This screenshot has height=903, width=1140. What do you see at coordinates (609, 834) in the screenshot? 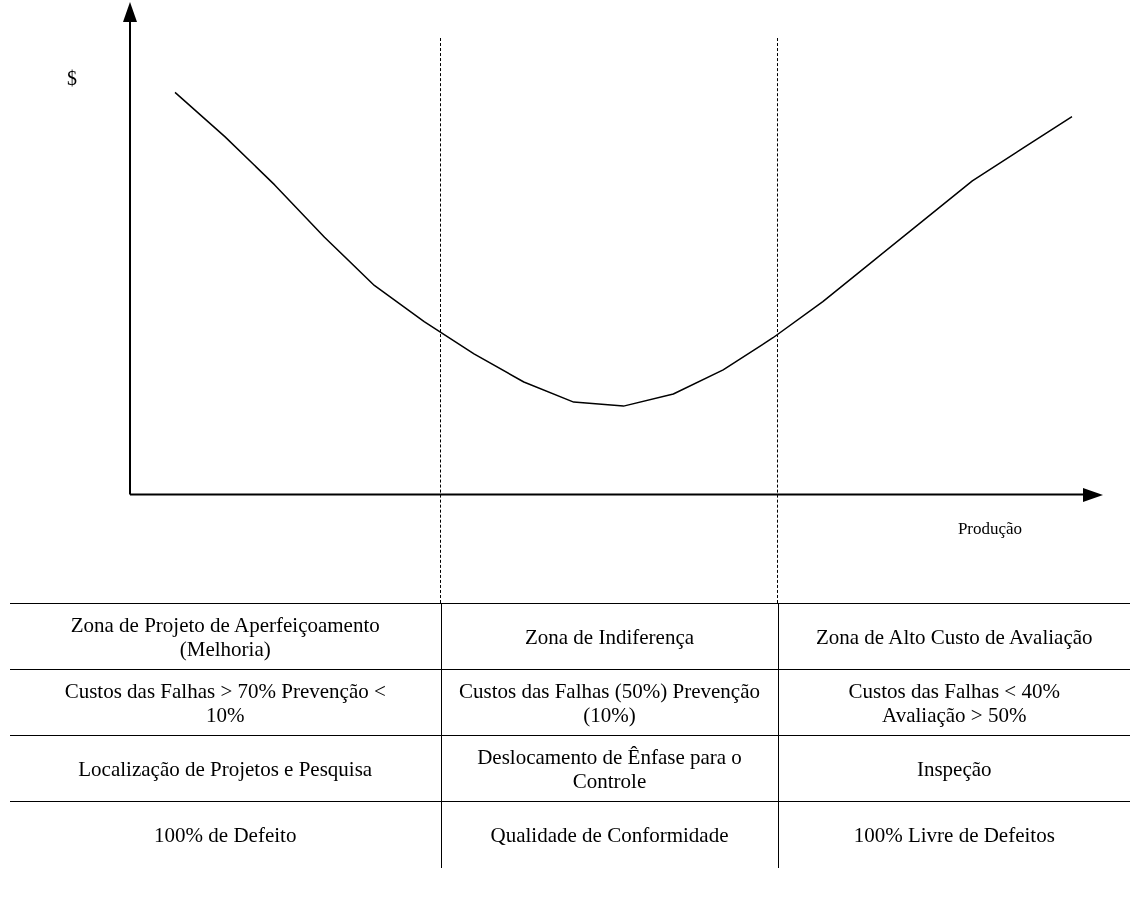
I see `text: Qualidade de Conformidade` at bounding box center [609, 834].